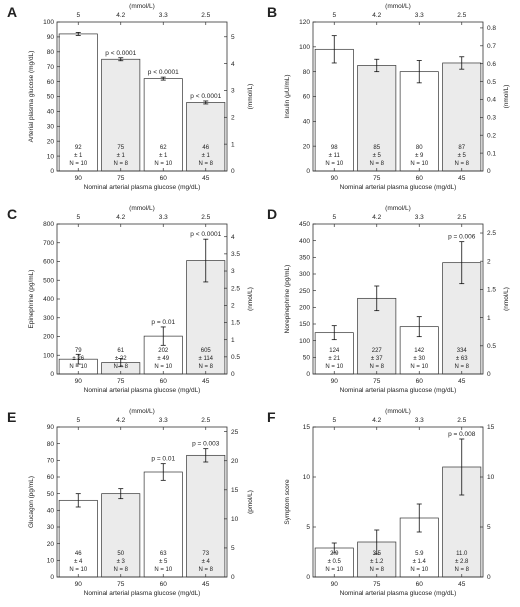 This screenshot has width=520, height=607. What do you see at coordinates (51, 544) in the screenshot?
I see `y-tick-label: 20` at bounding box center [51, 544].